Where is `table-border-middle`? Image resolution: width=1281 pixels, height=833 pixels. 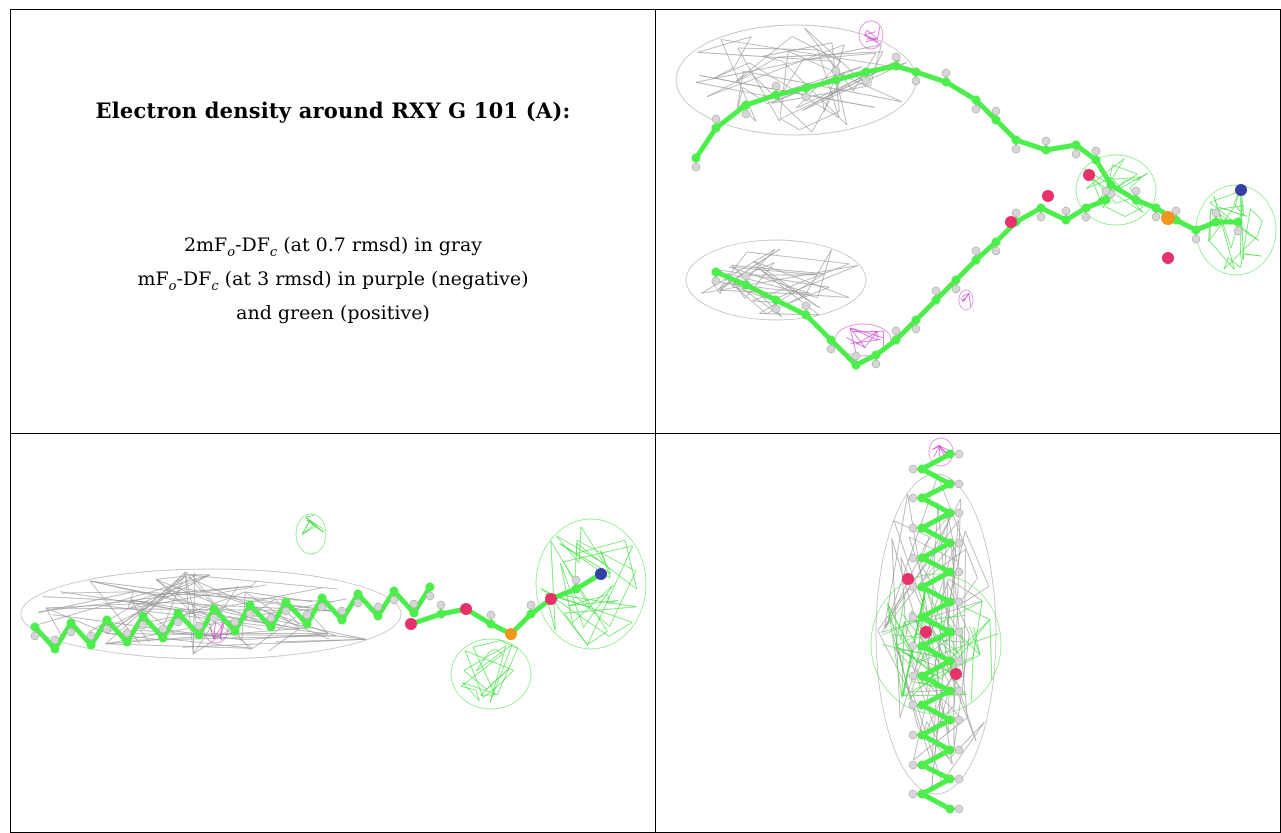 table-border-middle is located at coordinates (645, 433).